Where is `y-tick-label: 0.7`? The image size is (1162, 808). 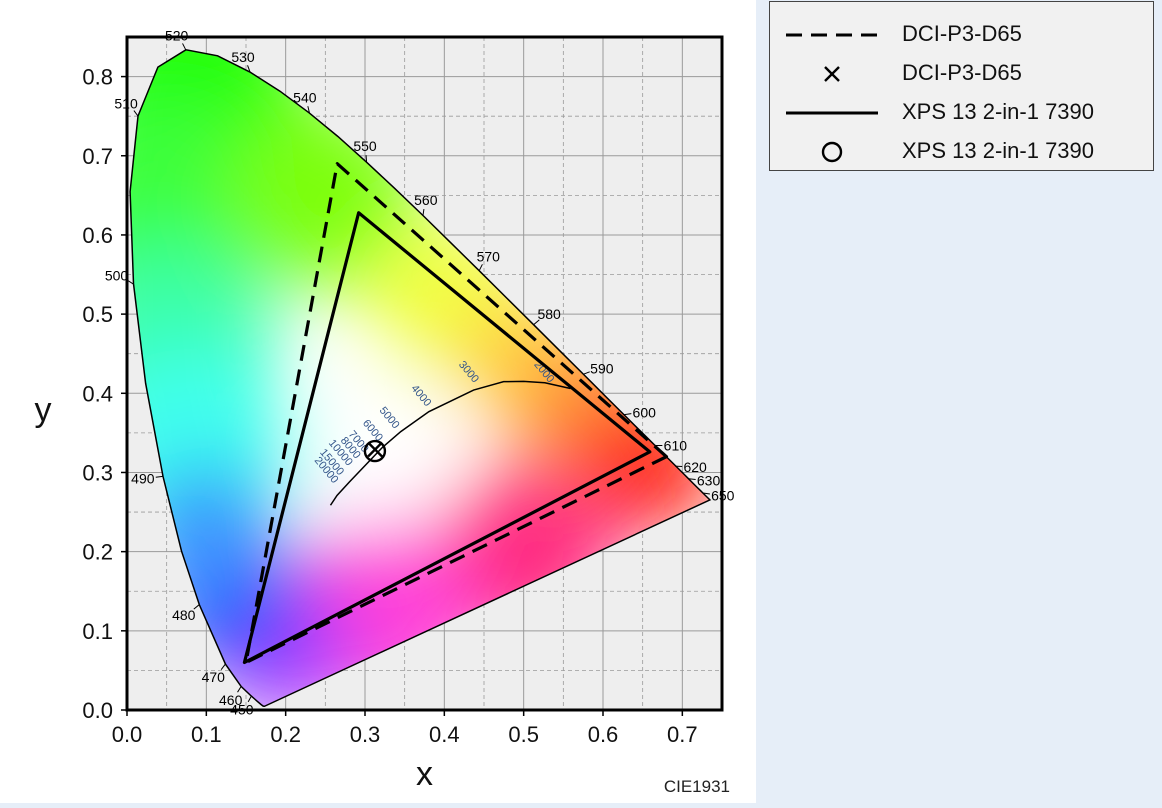 y-tick-label: 0.7 is located at coordinates (97, 156).